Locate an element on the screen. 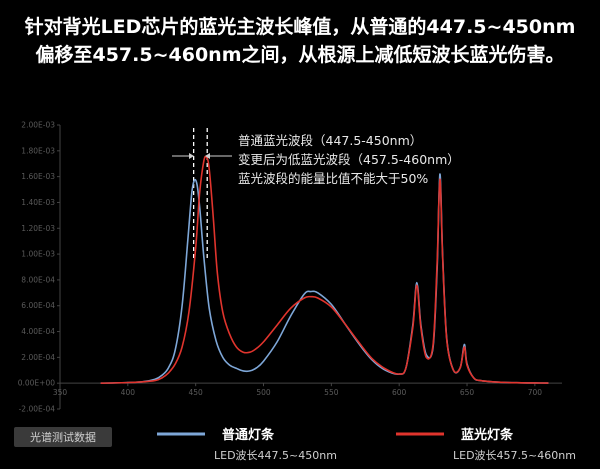  x-tick-label: 550 is located at coordinates (331, 392).